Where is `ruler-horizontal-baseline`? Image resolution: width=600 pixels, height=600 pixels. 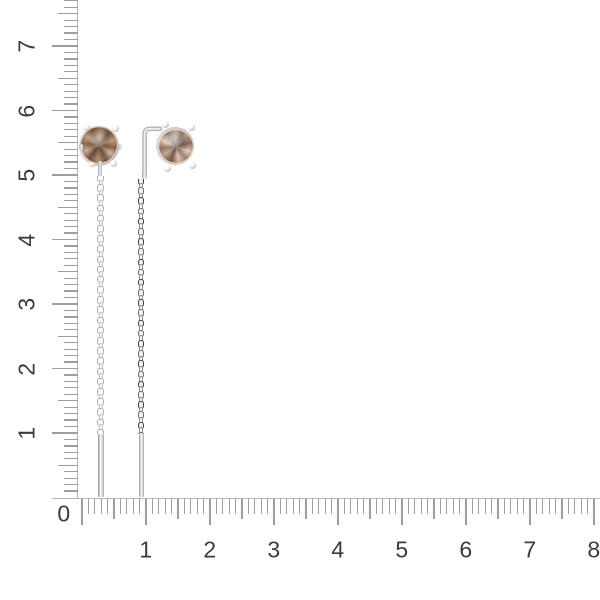 ruler-horizontal-baseline is located at coordinates (326, 498).